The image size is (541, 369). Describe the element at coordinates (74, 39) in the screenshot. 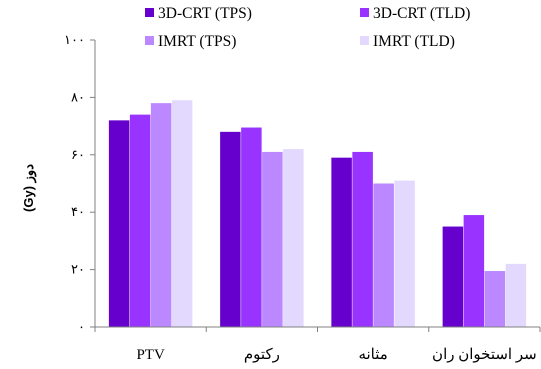

I see `y-tick-label: ۱۰۰` at that location.